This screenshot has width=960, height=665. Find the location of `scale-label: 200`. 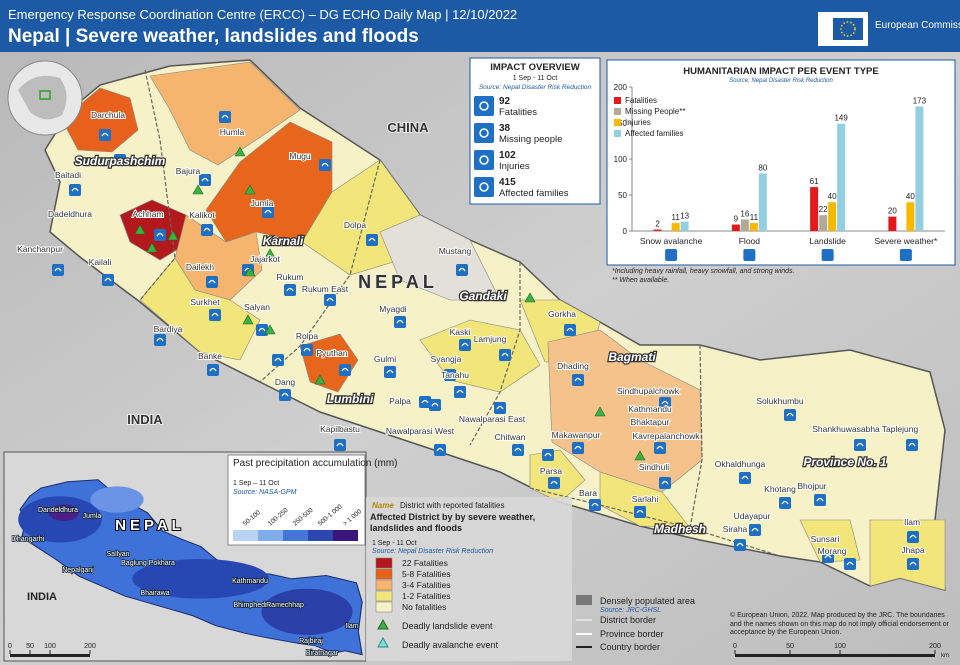

scale-label: 200 is located at coordinates (935, 646).